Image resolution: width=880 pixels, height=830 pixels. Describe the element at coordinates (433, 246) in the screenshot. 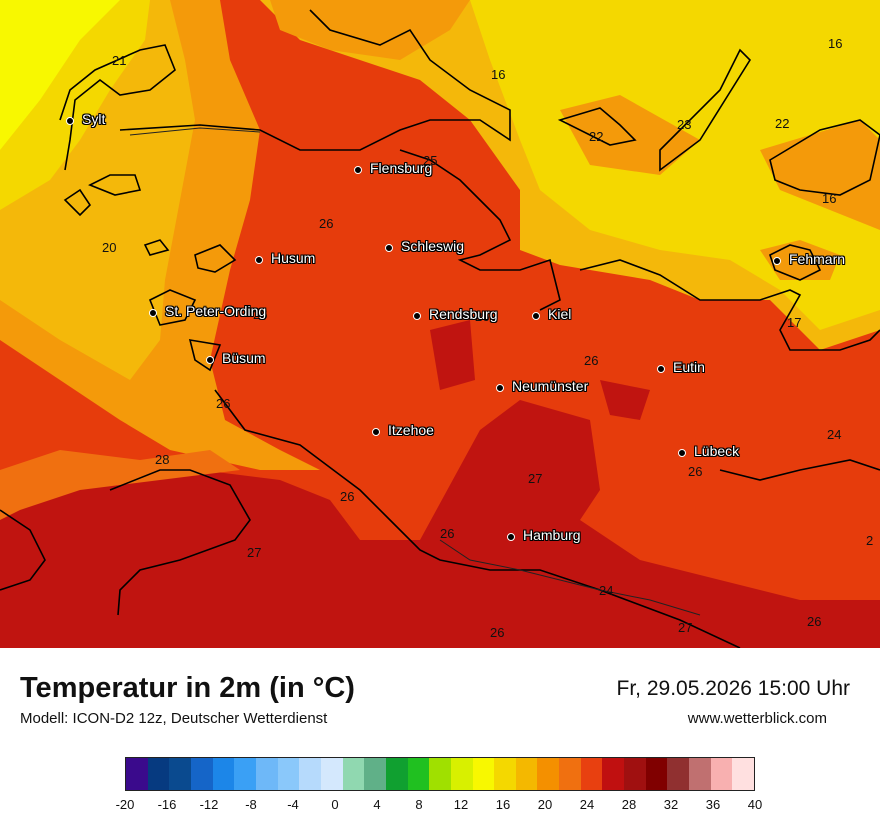

I see `city-label: Schleswig` at that location.